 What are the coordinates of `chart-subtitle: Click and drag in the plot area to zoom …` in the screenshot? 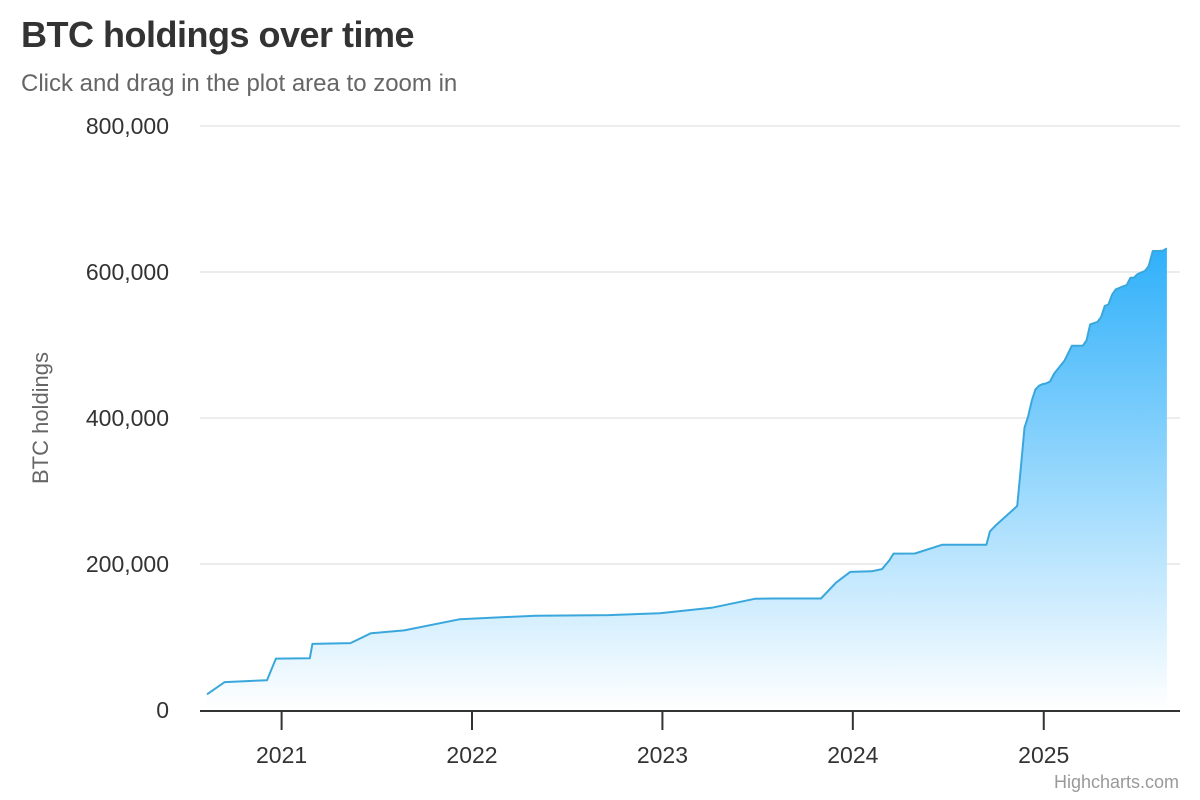 It's located at (239, 83).